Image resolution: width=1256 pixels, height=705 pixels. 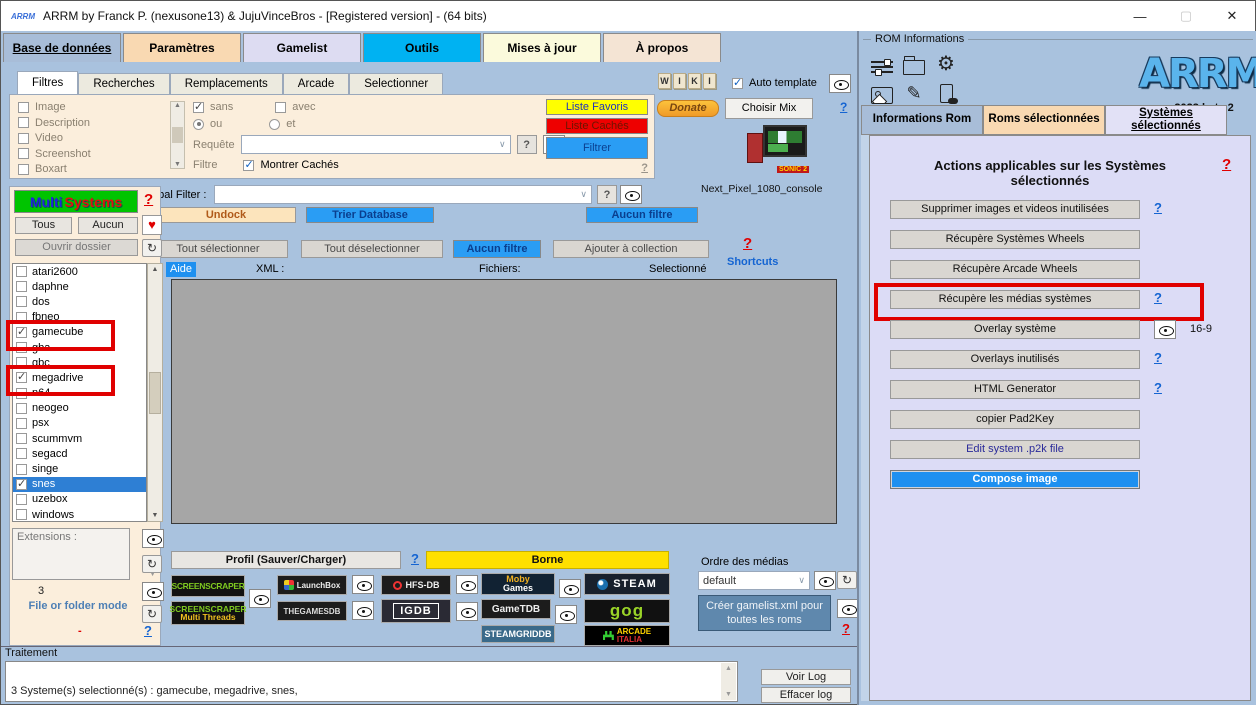 What do you see at coordinates (607, 194) in the screenshot?
I see `global-filter-help-button: ?` at bounding box center [607, 194].